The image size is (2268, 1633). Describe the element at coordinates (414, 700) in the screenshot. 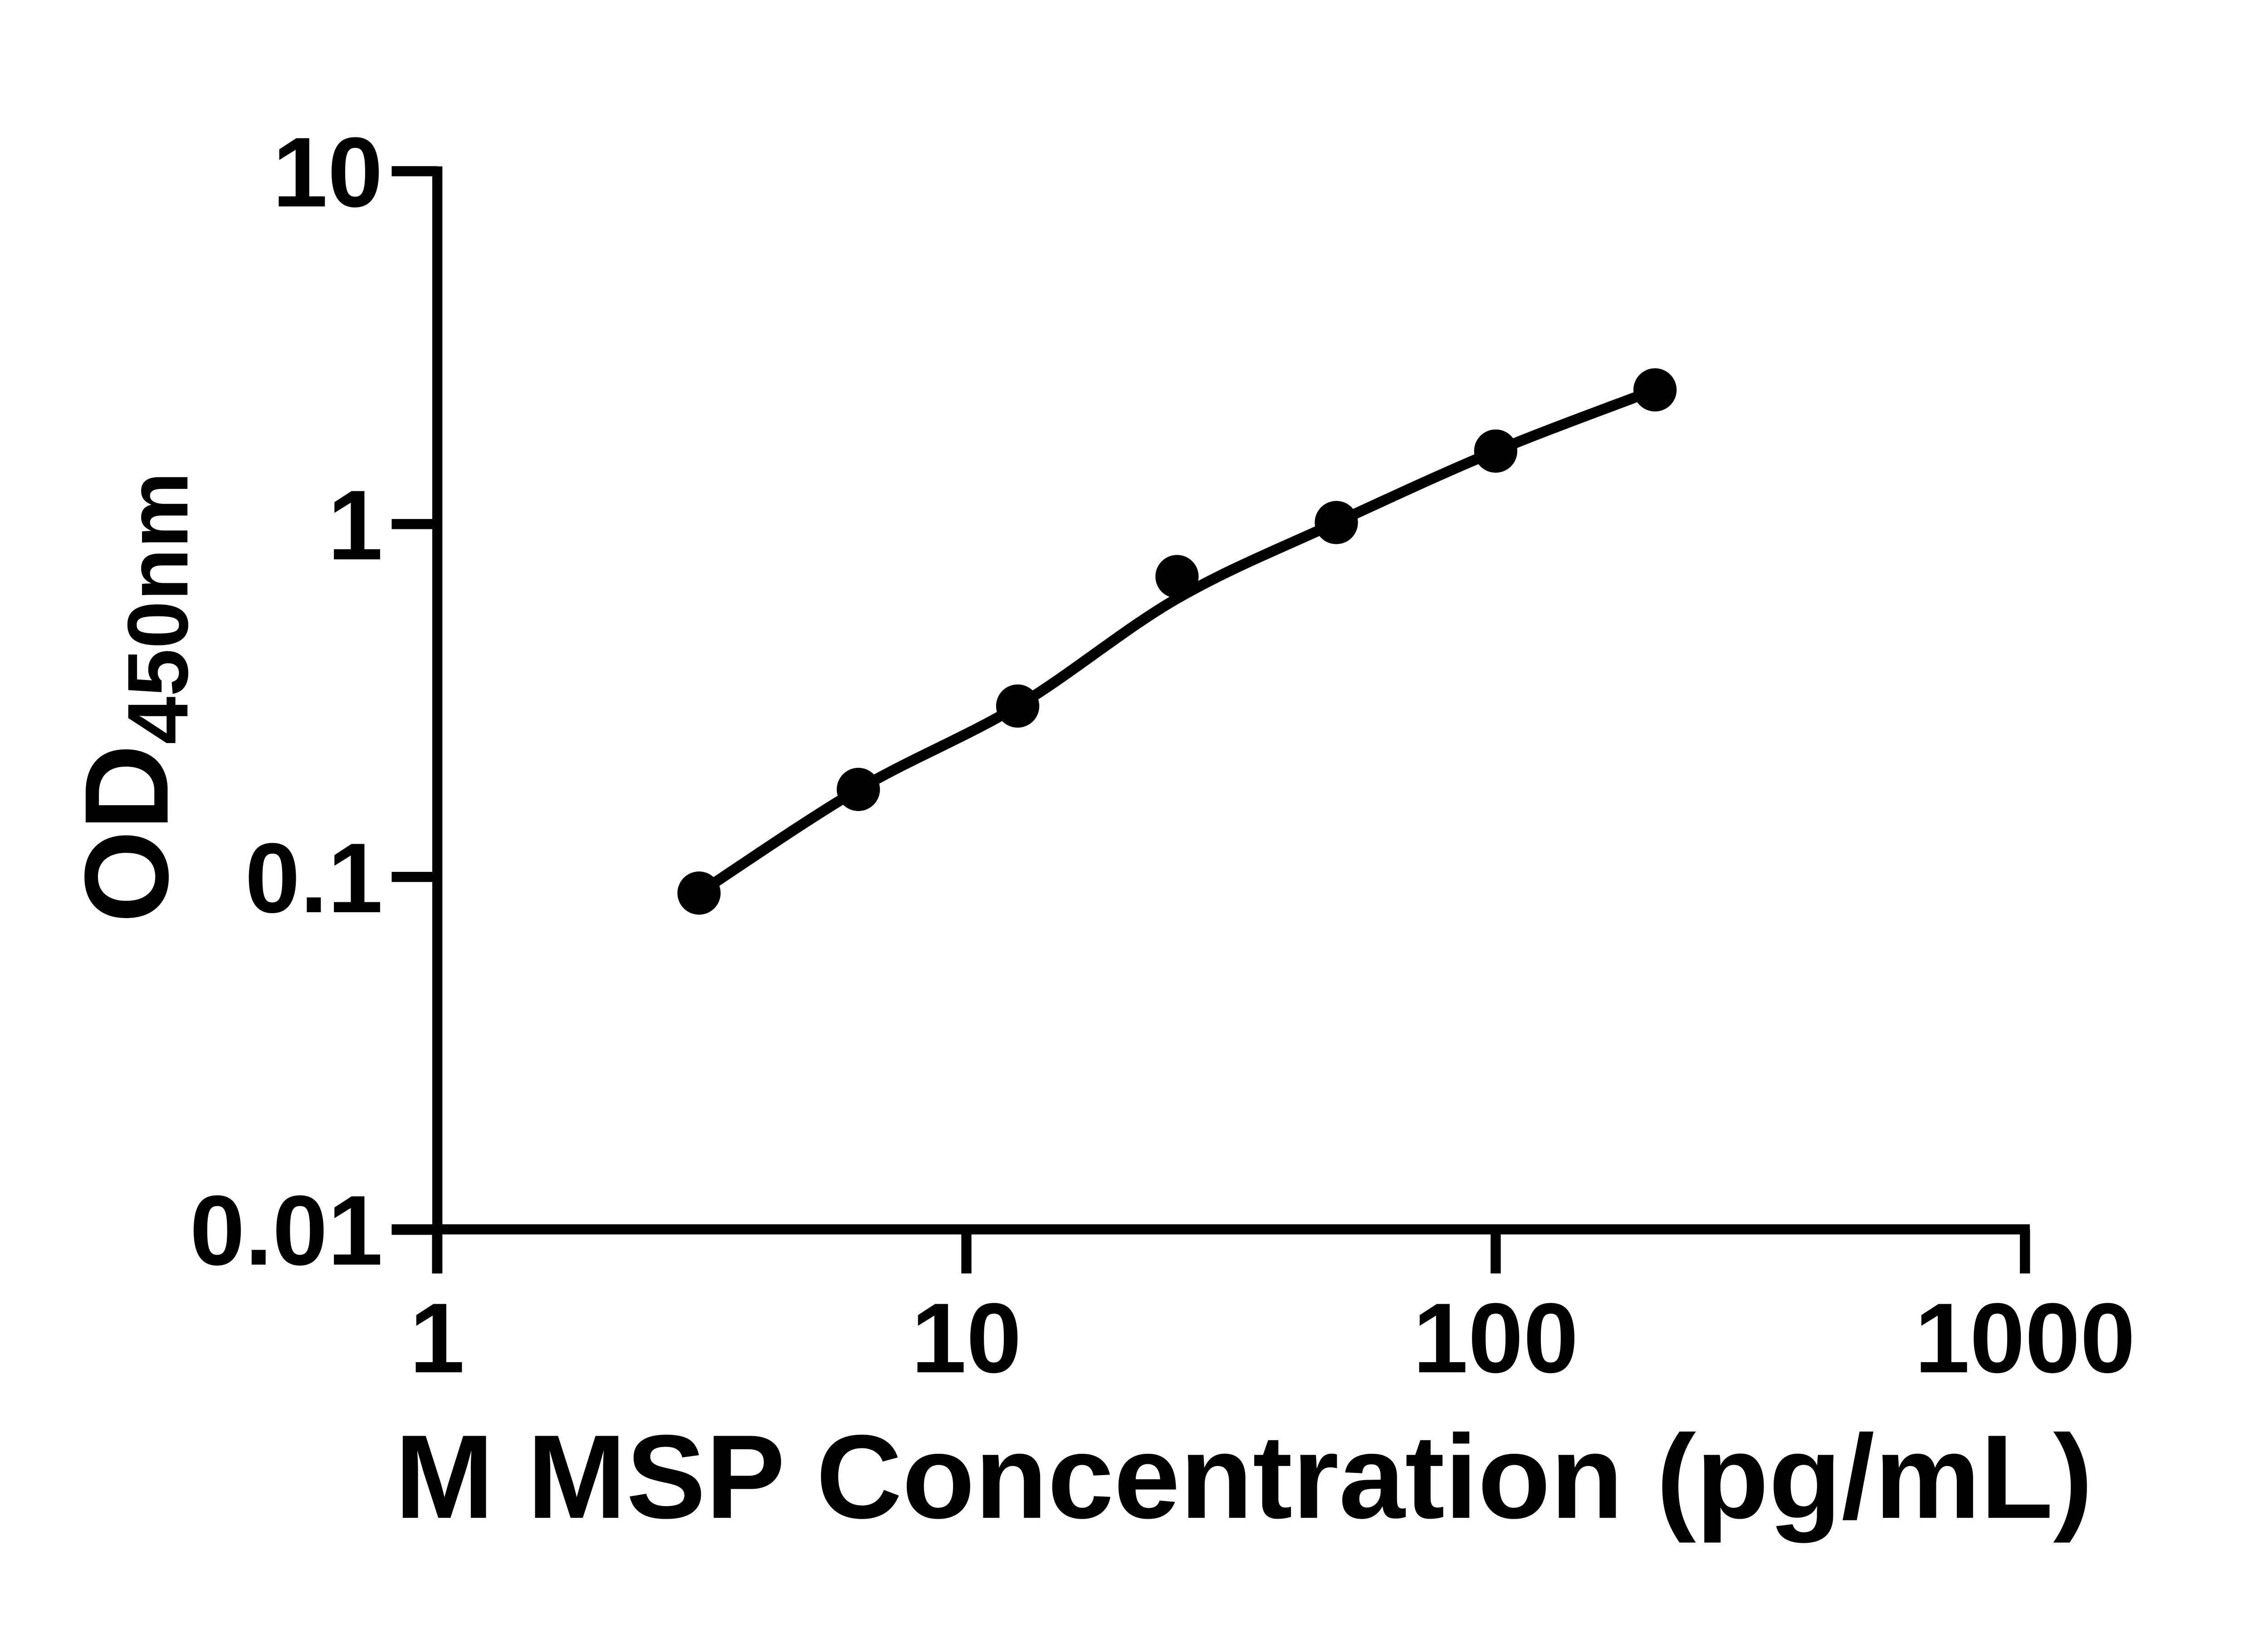

I see `y-axis-ticks` at that location.